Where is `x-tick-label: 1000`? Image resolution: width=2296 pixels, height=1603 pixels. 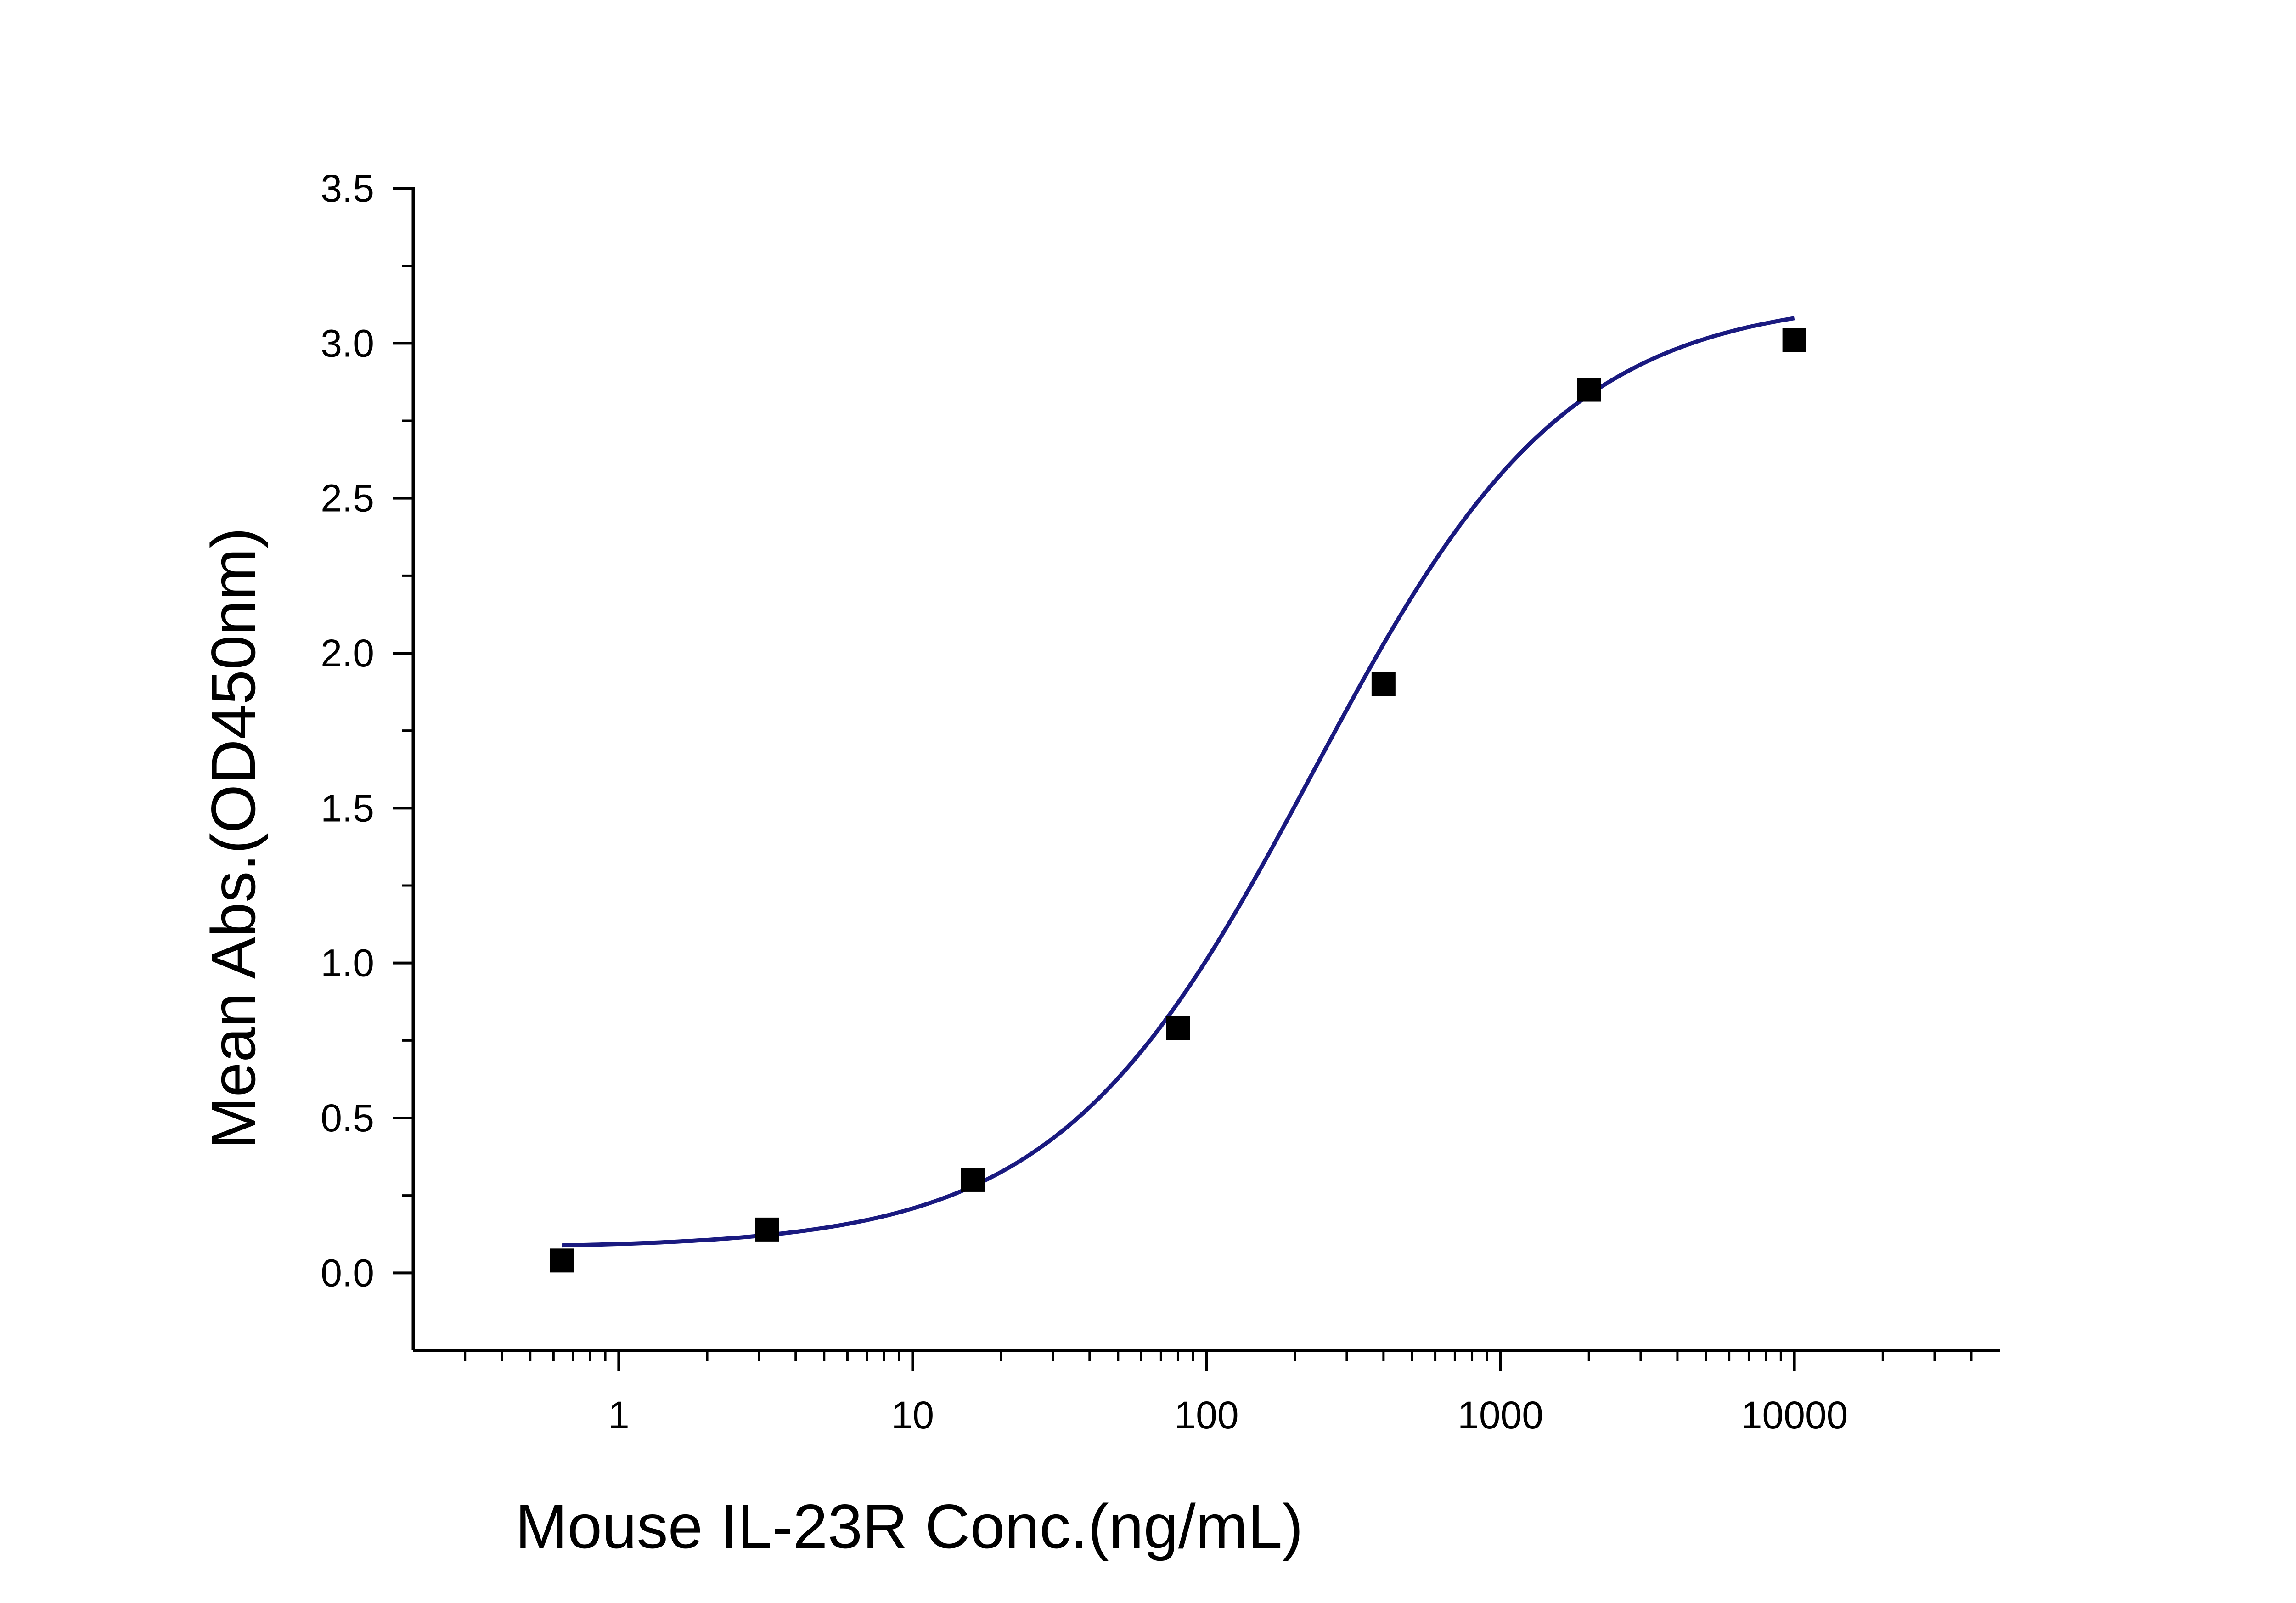 x-tick-label: 1000 is located at coordinates (1500, 1415).